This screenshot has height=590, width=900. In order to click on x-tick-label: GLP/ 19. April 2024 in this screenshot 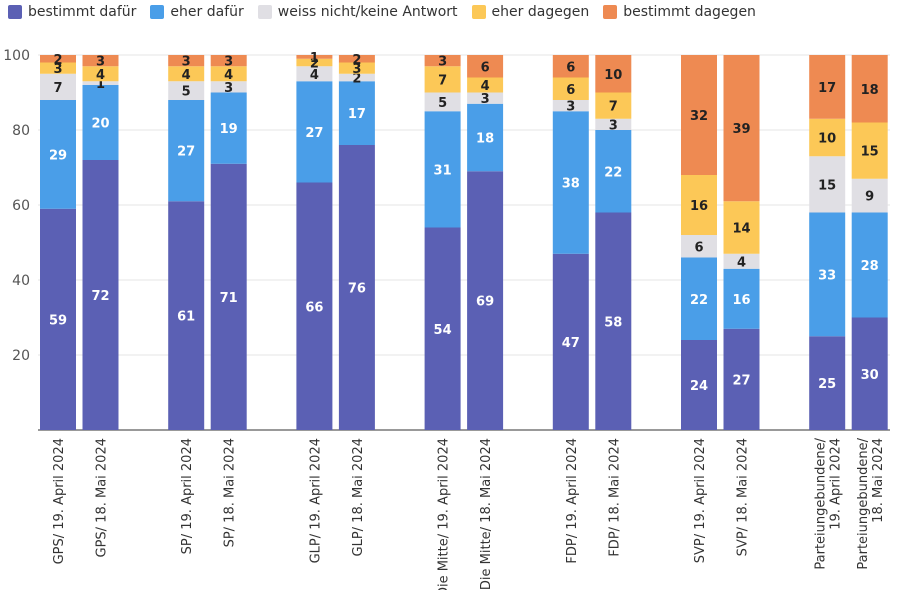, I will do `click(315, 500)`.